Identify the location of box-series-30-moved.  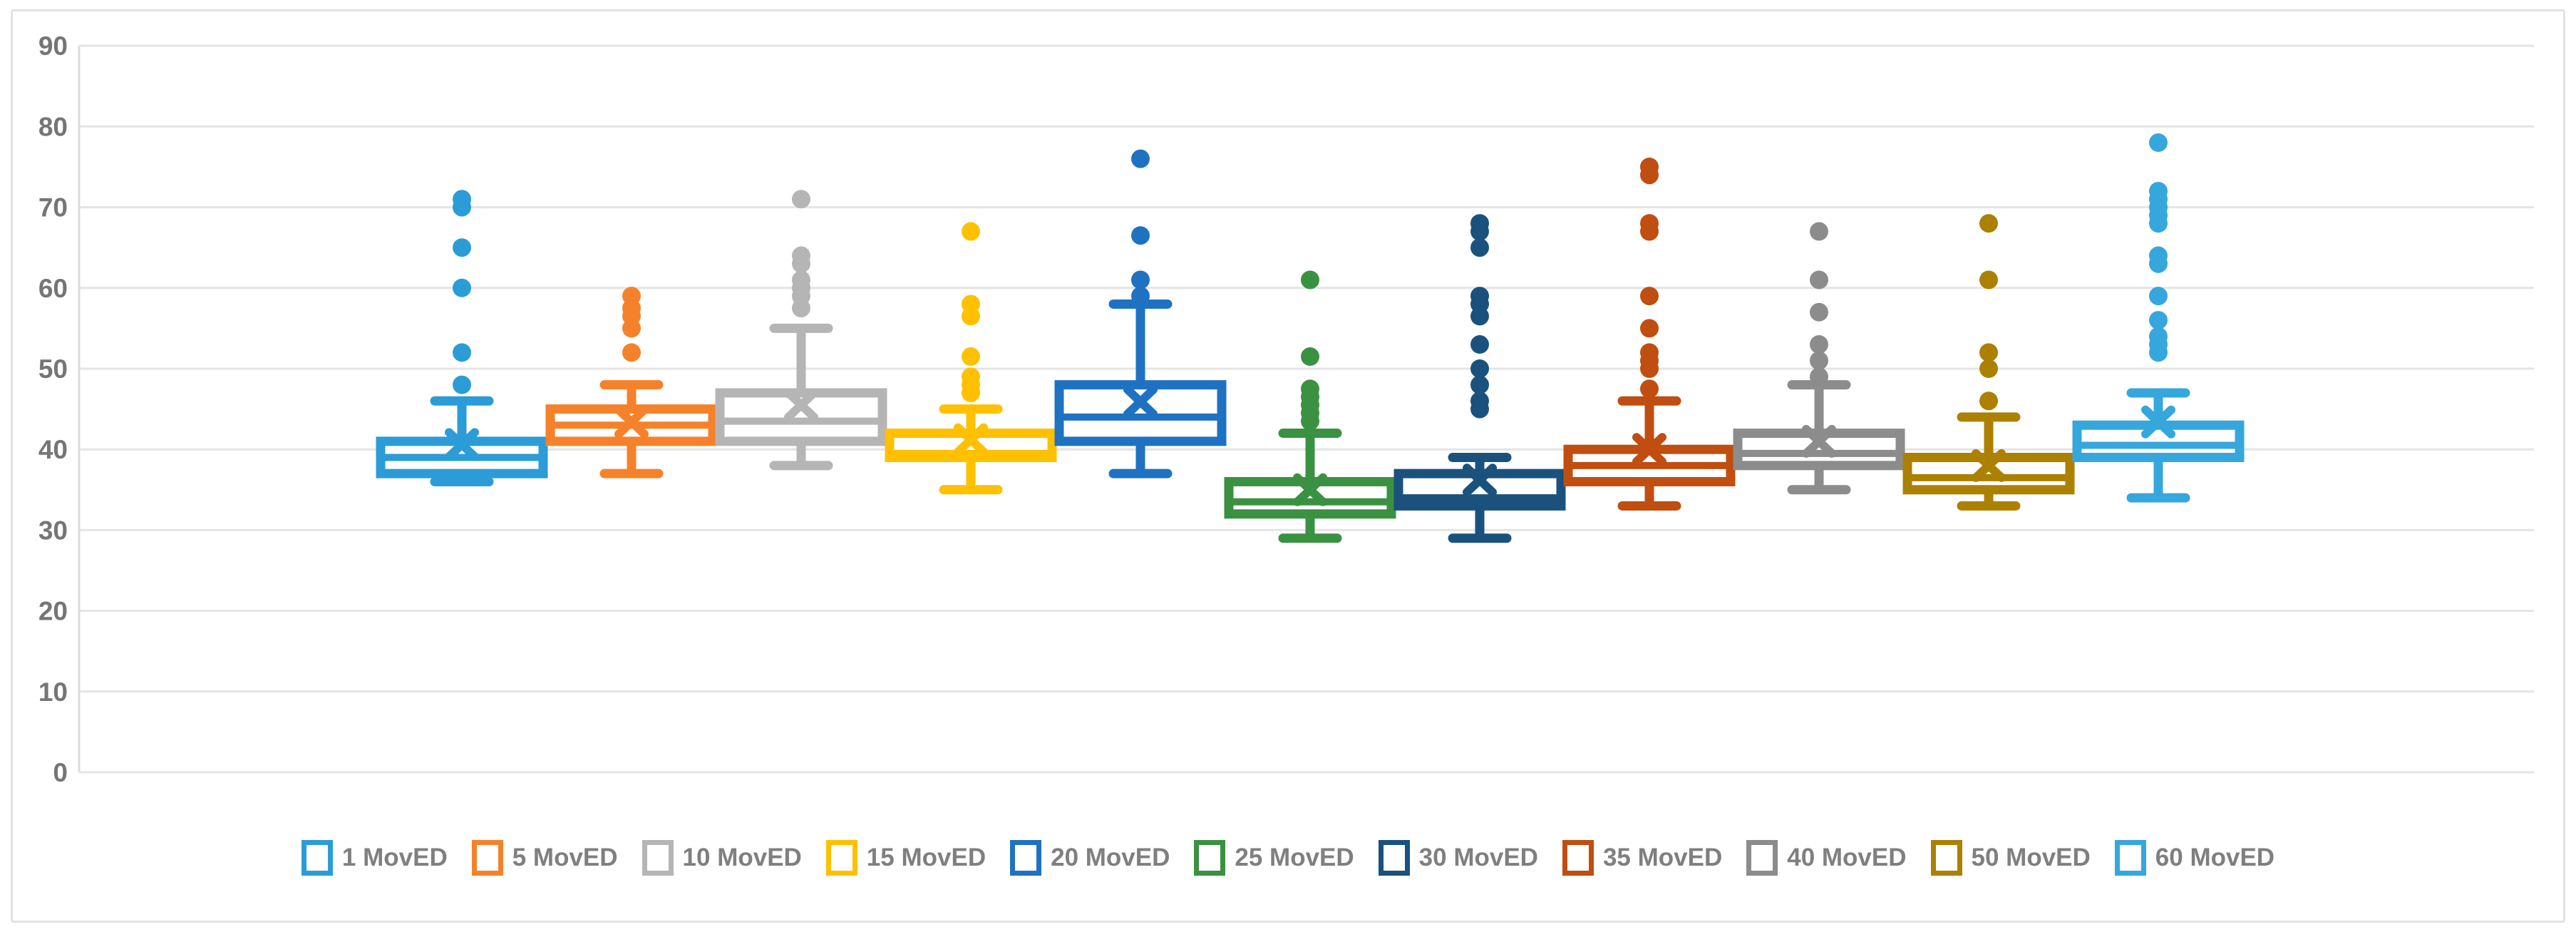
(1479, 378).